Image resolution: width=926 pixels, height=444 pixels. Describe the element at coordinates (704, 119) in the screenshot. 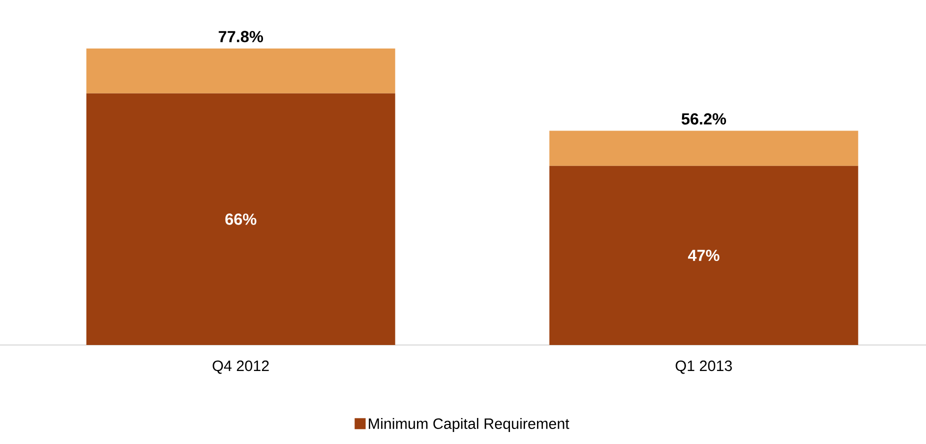

I see `total-label: 56.2%` at that location.